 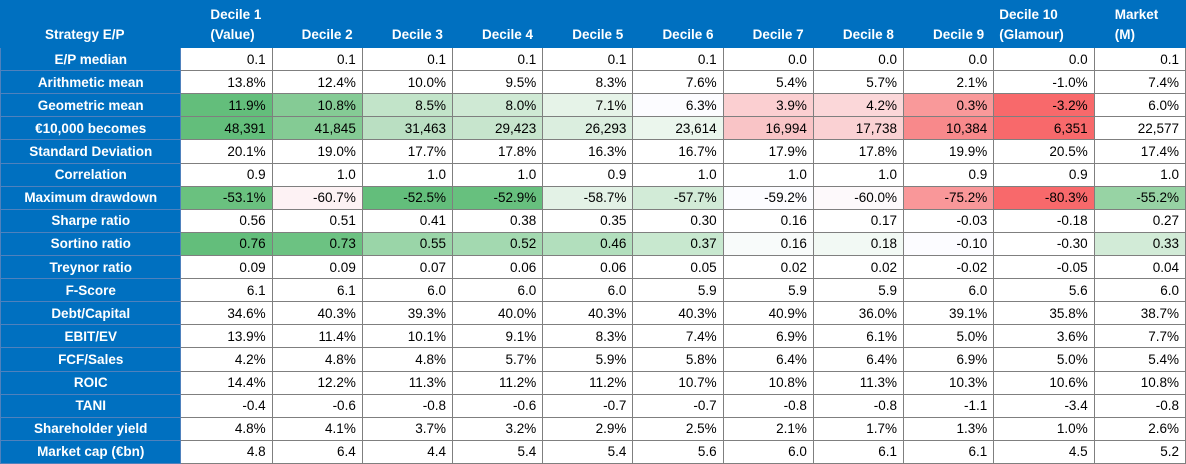 What do you see at coordinates (768, 267) in the screenshot?
I see `table-cell: 0.02` at bounding box center [768, 267].